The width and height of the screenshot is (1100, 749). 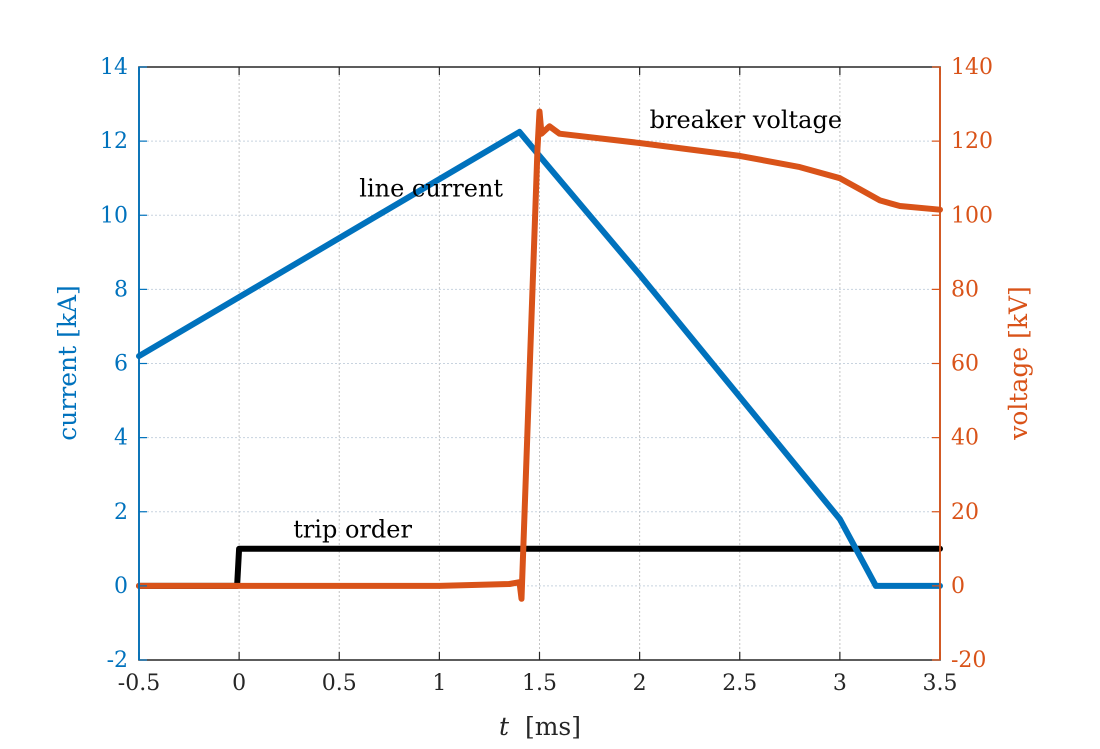 What do you see at coordinates (339, 683) in the screenshot?
I see `x-tick-label: 0.5` at bounding box center [339, 683].